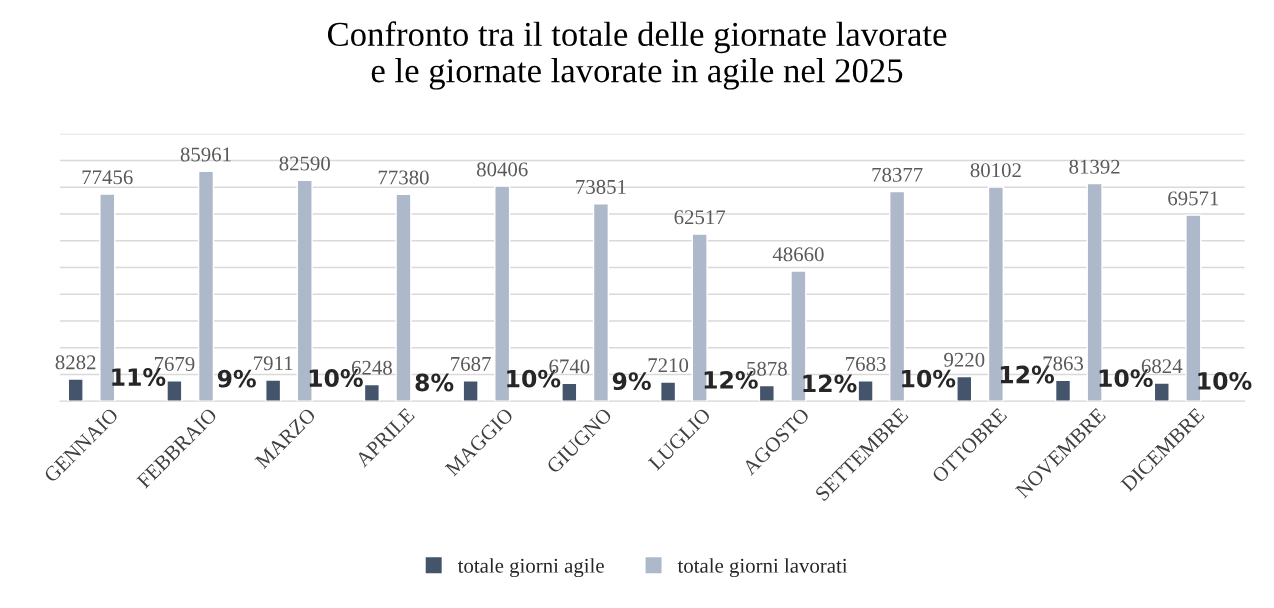 This screenshot has width=1274, height=608. Describe the element at coordinates (668, 365) in the screenshot. I see `data-label: 7210` at that location.